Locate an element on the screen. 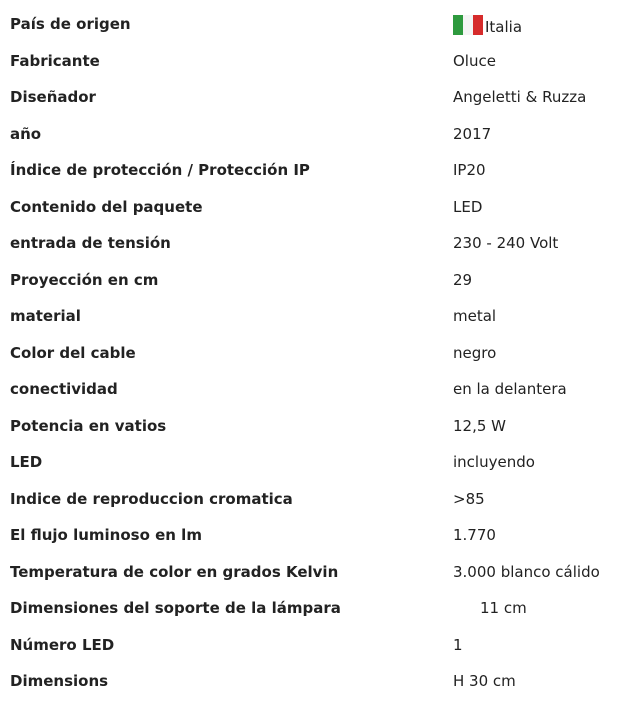 The width and height of the screenshot is (629, 701). spec-value: incluyendo is located at coordinates (494, 462).